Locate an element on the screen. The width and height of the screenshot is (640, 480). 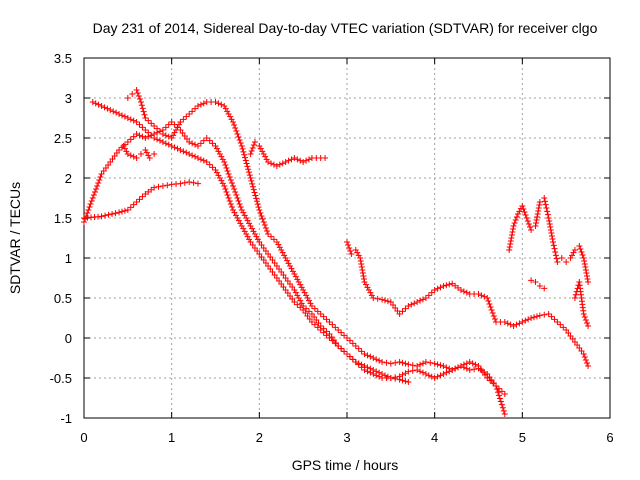
y-tick-label: -1 is located at coordinates (66, 418).